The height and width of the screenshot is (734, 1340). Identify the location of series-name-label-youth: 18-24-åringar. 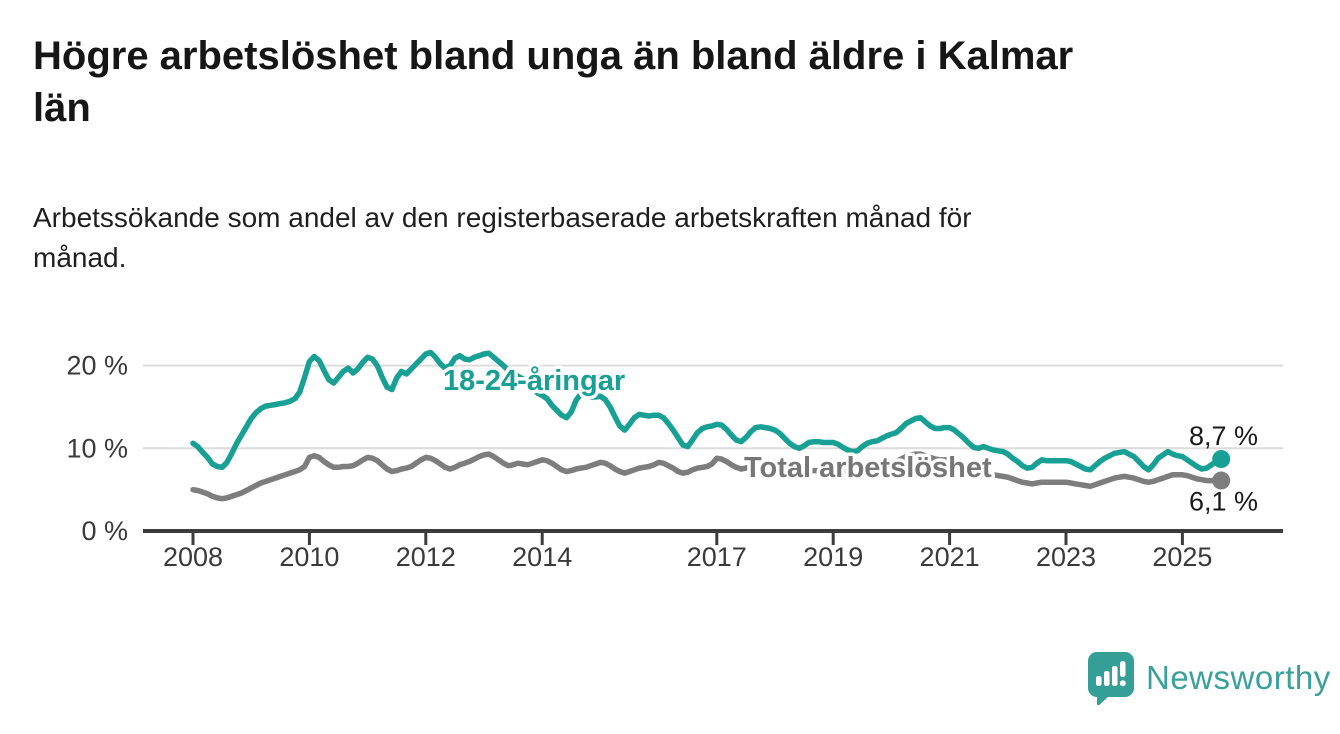
(534, 381).